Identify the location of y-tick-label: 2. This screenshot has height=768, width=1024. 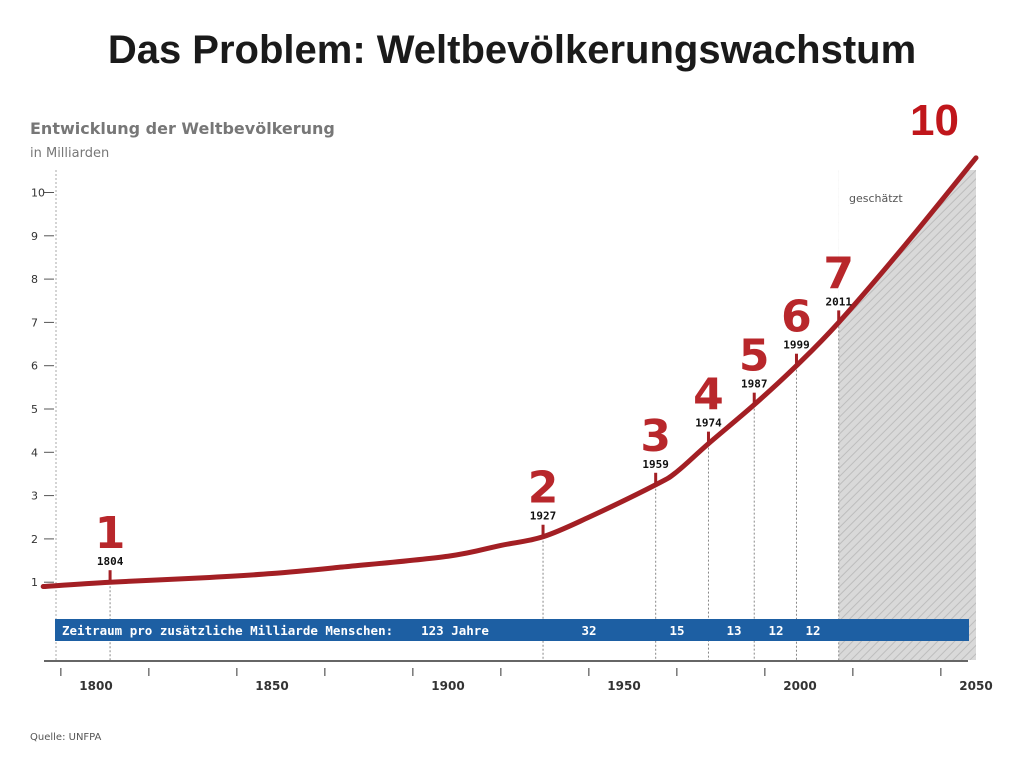
(34, 539).